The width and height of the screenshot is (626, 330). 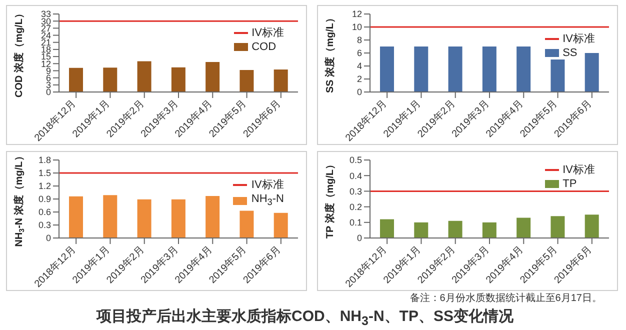 I want to click on y-tick-label: 1.2, so click(x=44, y=186).